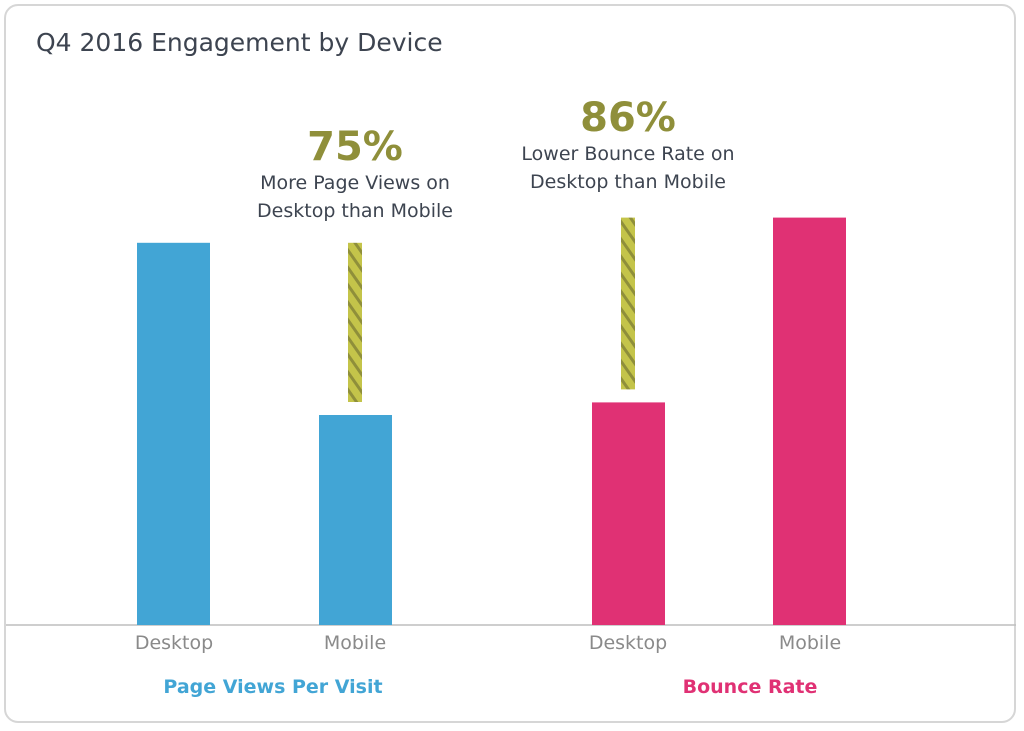 The image size is (1024, 731). I want to click on annotation-line: Lower Bounce Rate on, so click(628, 154).